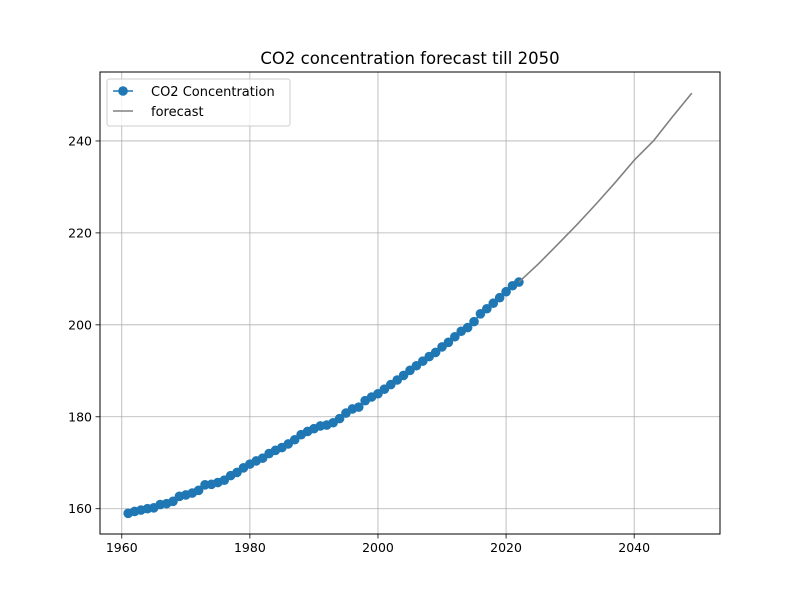 Image resolution: width=800 pixels, height=600 pixels. Describe the element at coordinates (605, 187) in the screenshot. I see `series-line-forecast` at that location.